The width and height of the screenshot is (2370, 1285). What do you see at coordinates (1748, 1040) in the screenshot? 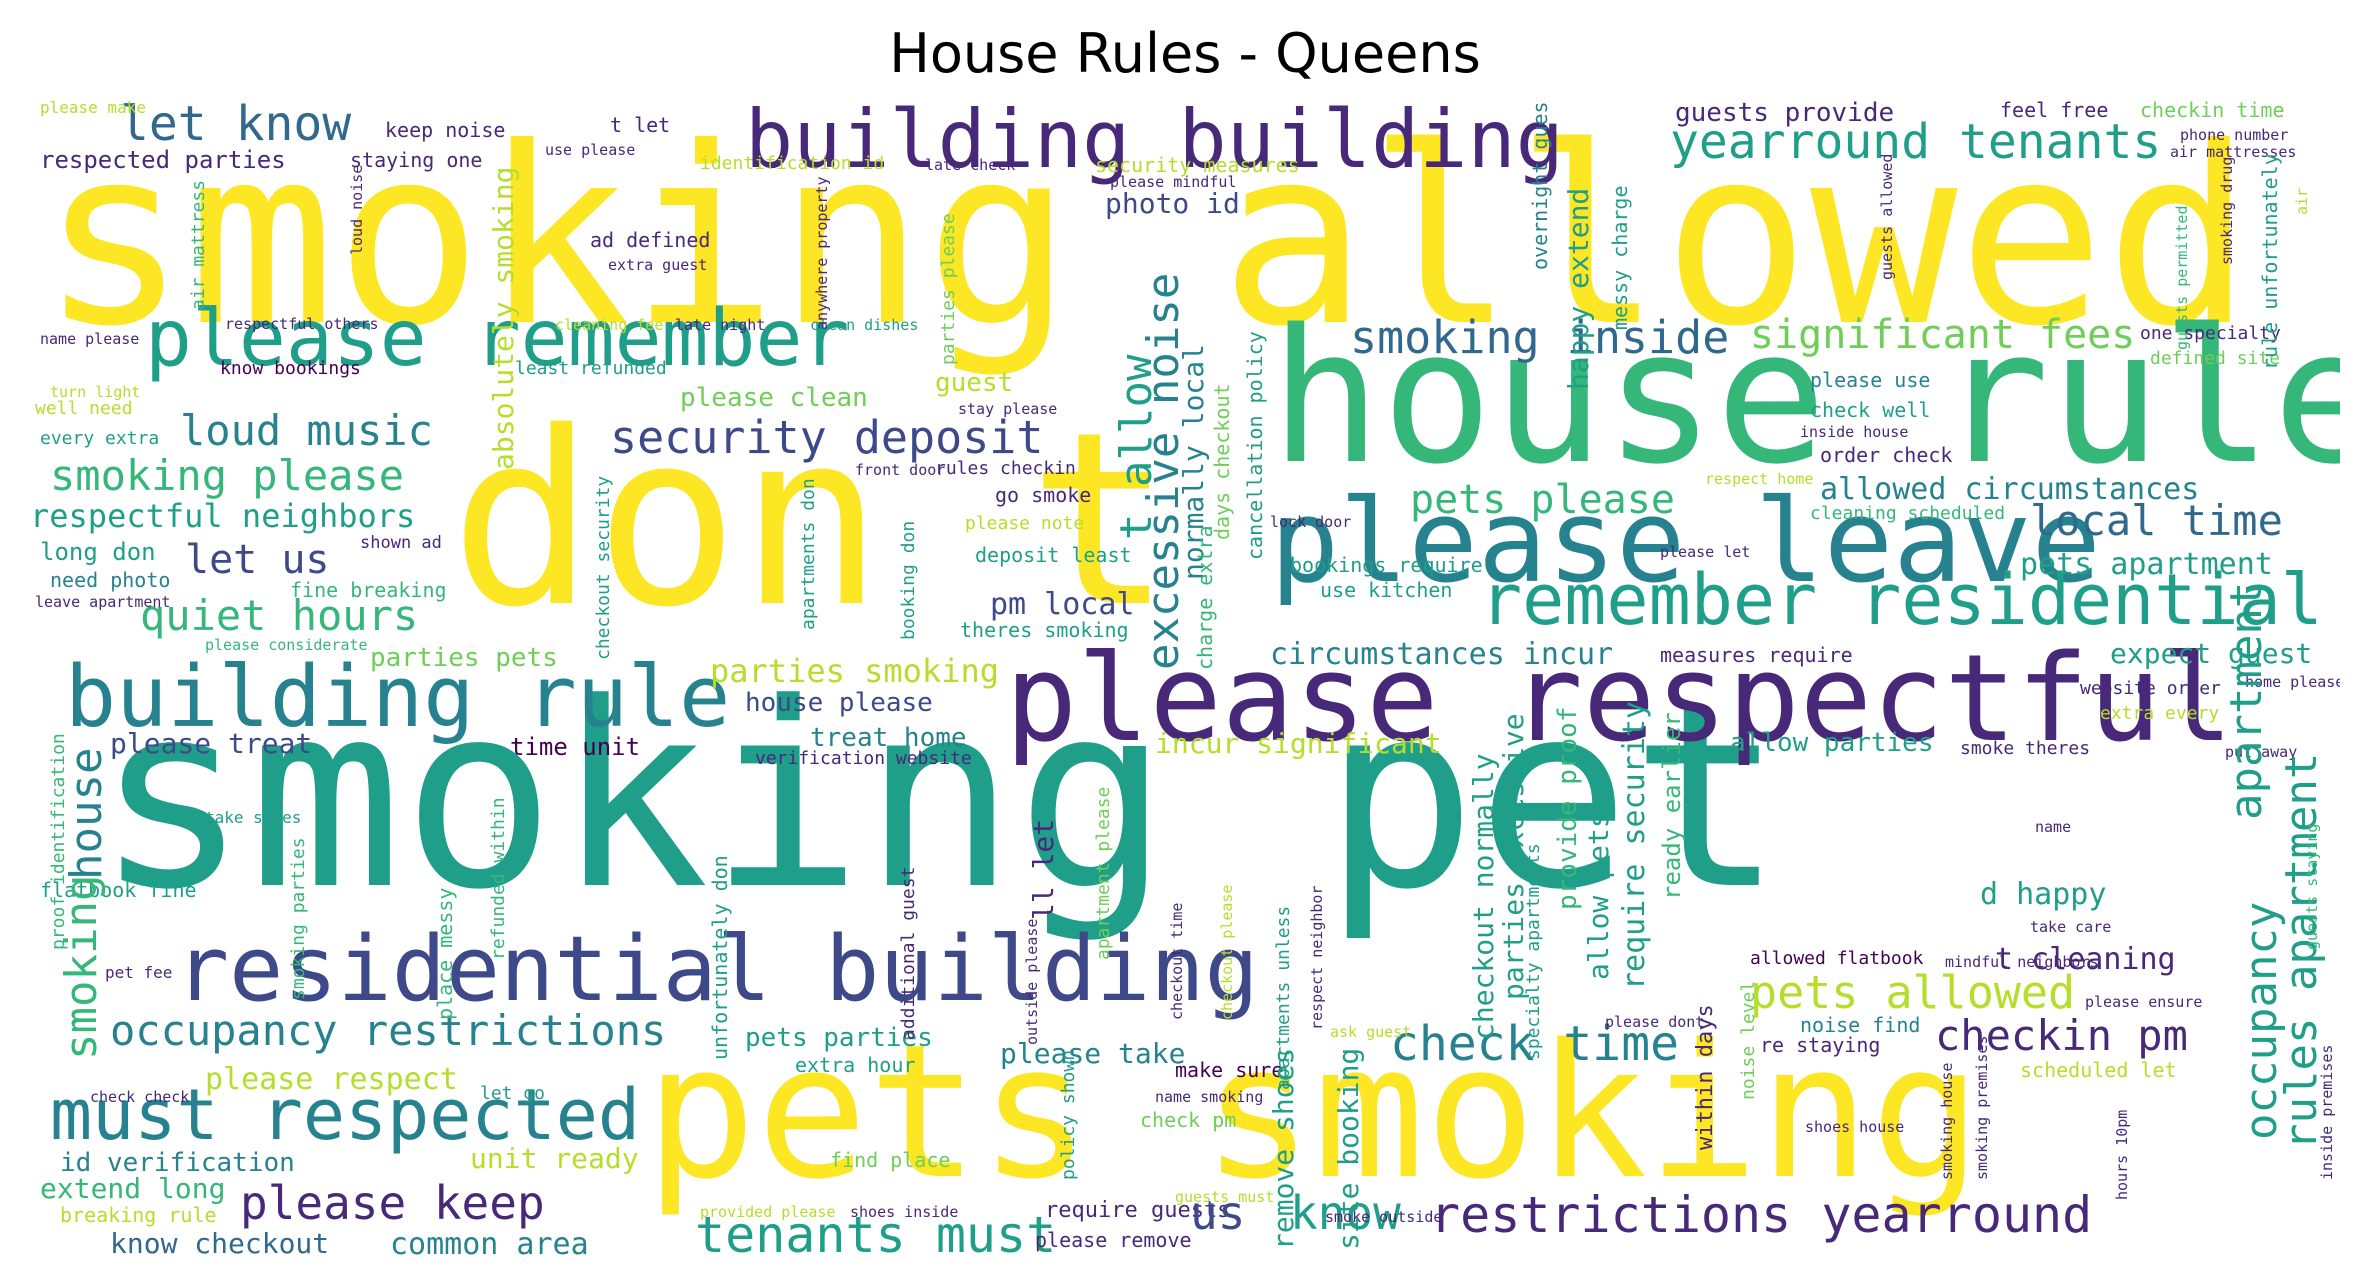
I see `cloud-word: noise level` at bounding box center [1748, 1040].